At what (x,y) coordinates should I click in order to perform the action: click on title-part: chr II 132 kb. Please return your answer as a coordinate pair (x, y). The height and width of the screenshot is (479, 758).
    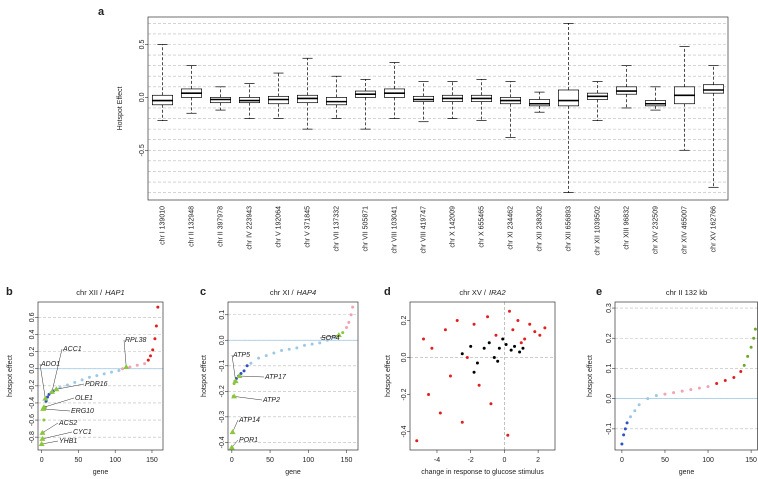
    Looking at the image, I should click on (686, 292).